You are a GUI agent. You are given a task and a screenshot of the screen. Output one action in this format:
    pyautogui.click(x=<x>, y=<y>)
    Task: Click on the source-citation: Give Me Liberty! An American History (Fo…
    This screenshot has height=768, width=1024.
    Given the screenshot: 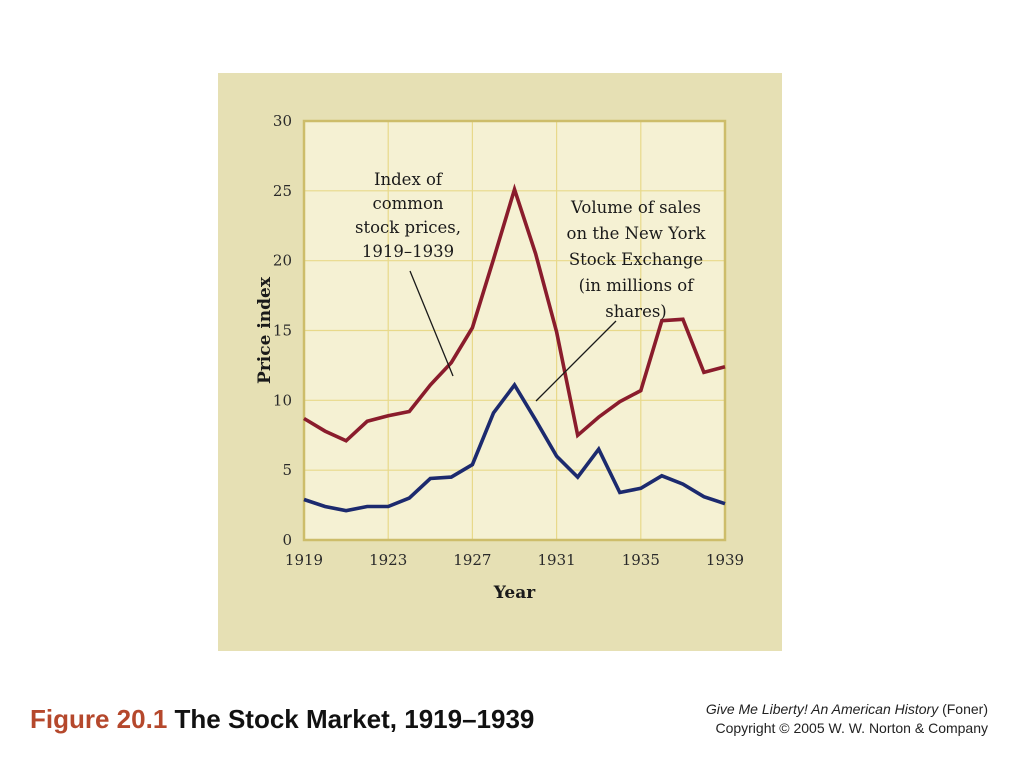 What is the action you would take?
    pyautogui.click(x=847, y=719)
    